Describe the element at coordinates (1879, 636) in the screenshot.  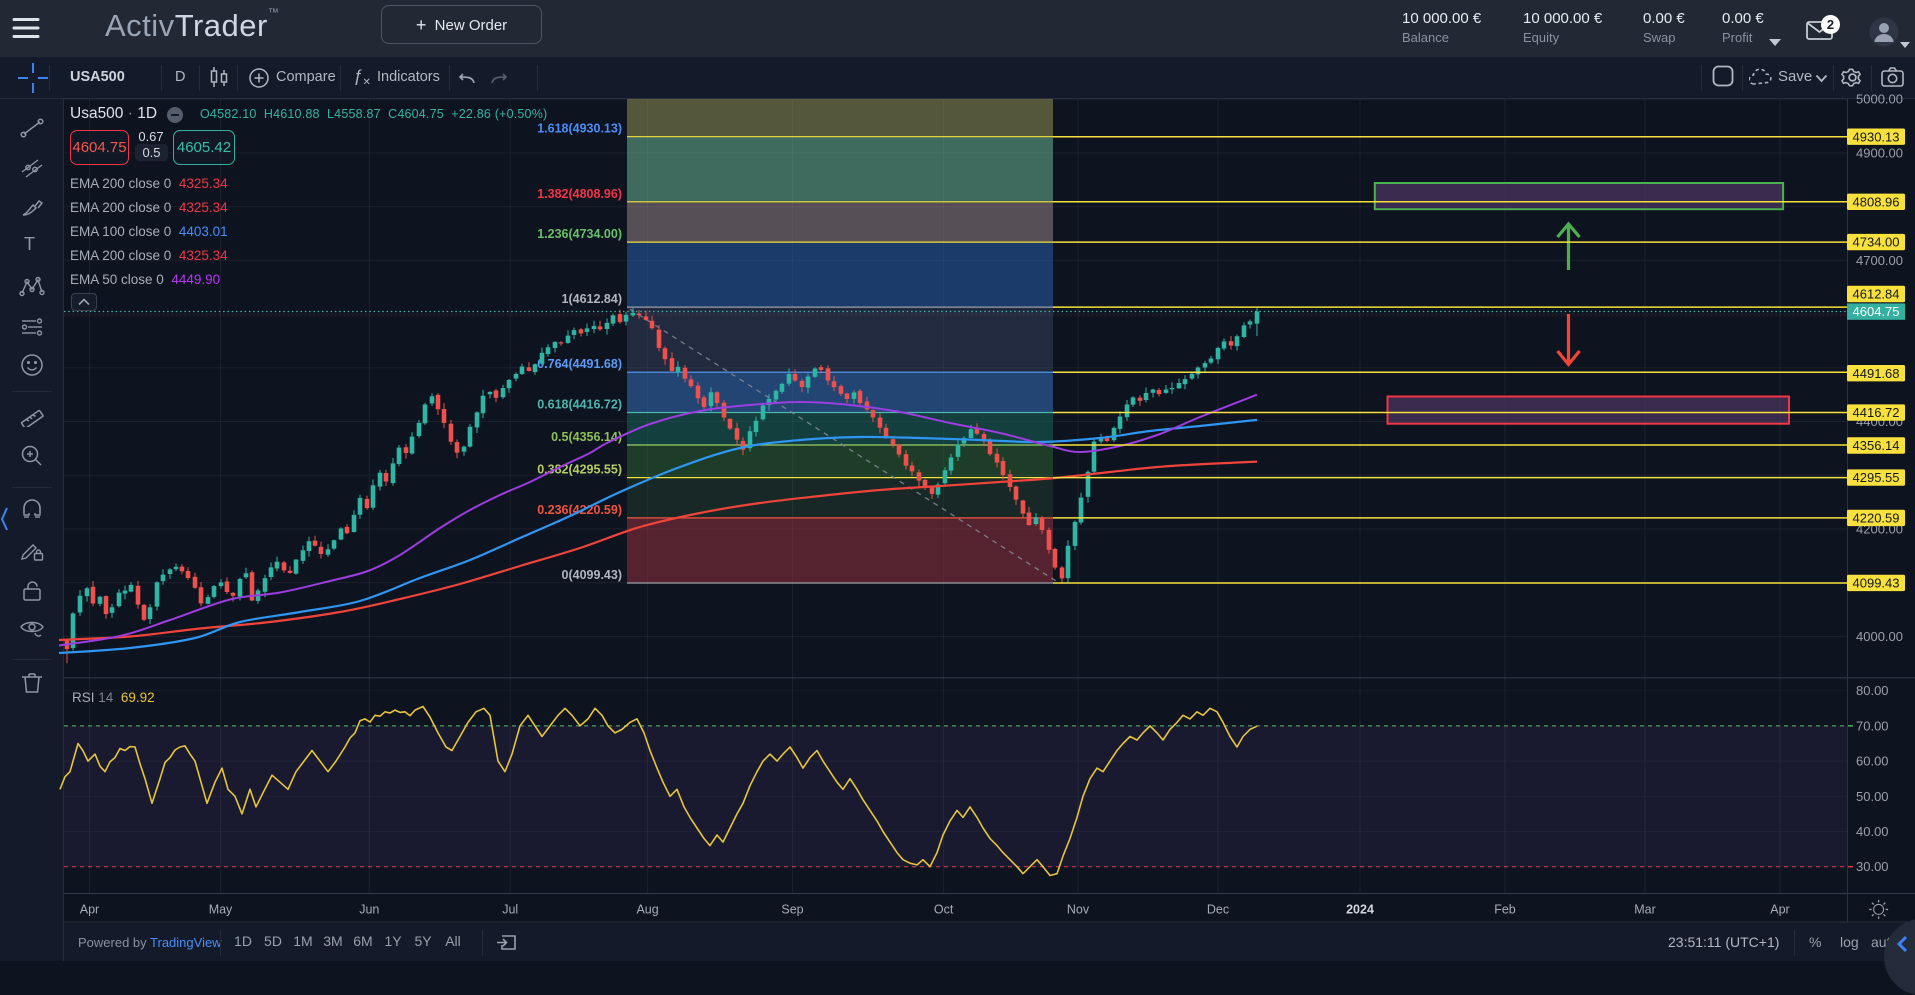
I see `svg-text: 4000.00` at that location.